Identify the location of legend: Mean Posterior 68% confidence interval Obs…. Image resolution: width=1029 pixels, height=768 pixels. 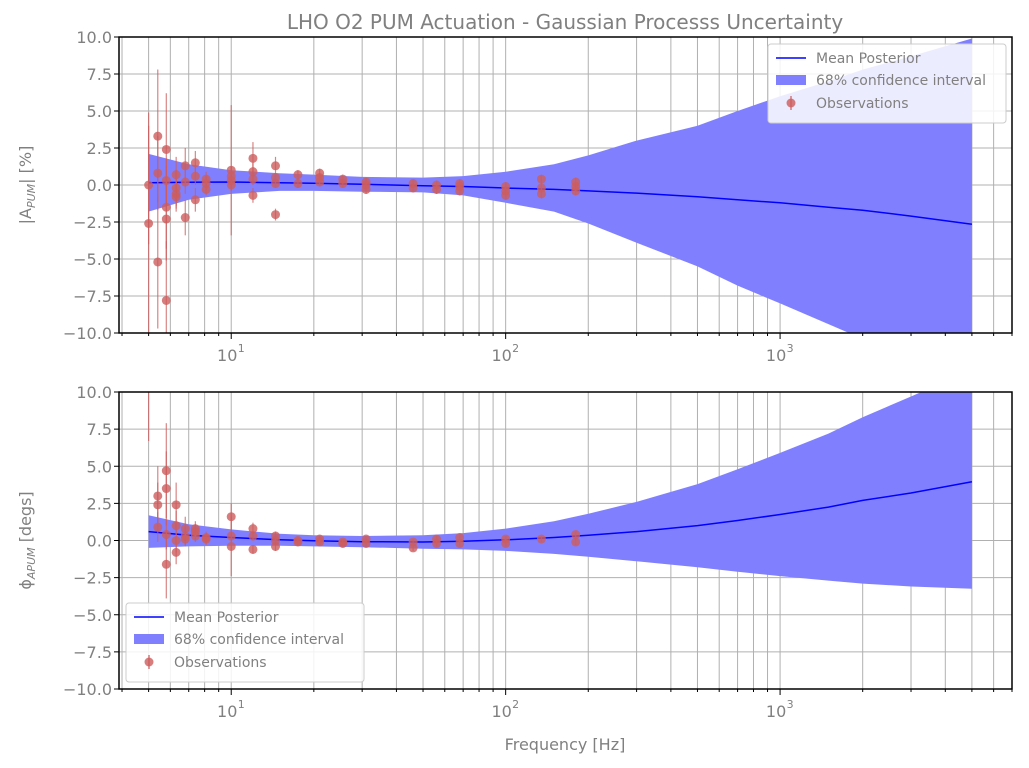
(245, 642).